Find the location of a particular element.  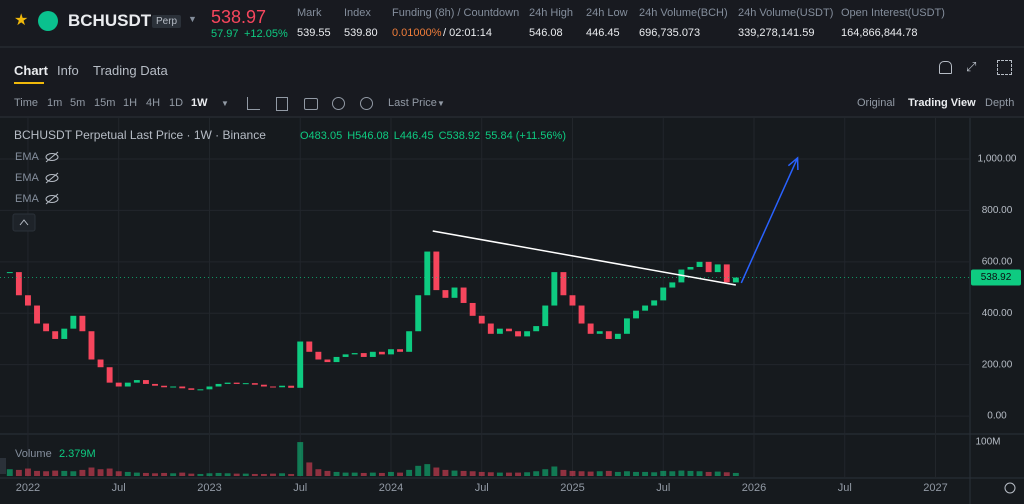

funding-rate: 0.01000% is located at coordinates (417, 33).